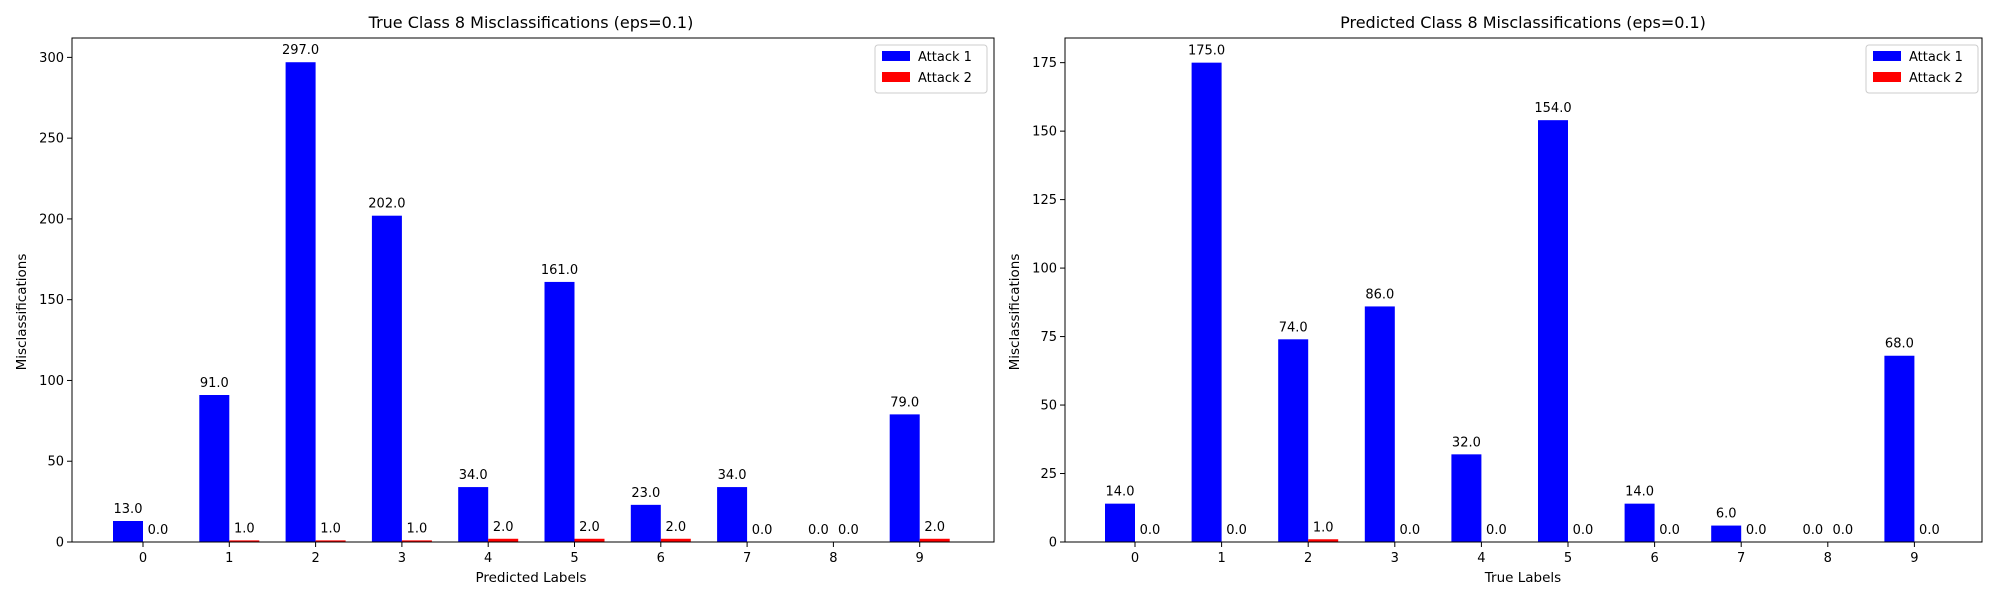  What do you see at coordinates (1048, 303) in the screenshot?
I see `y-ticks-group: 0 25 50 75 100 125 150 175` at bounding box center [1048, 303].